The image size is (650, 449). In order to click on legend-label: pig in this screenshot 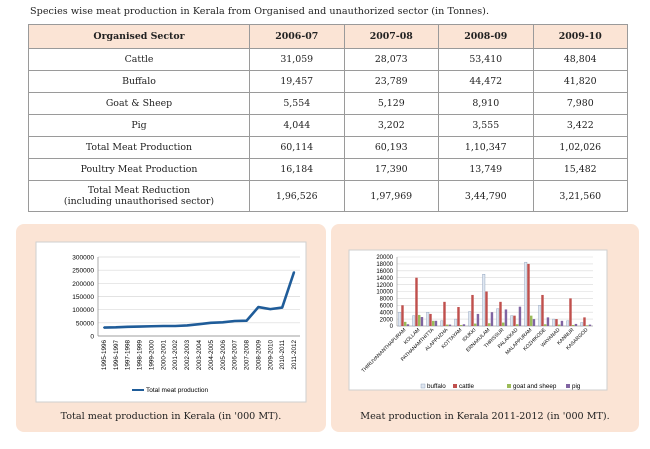, I will do `click(576, 386)`.